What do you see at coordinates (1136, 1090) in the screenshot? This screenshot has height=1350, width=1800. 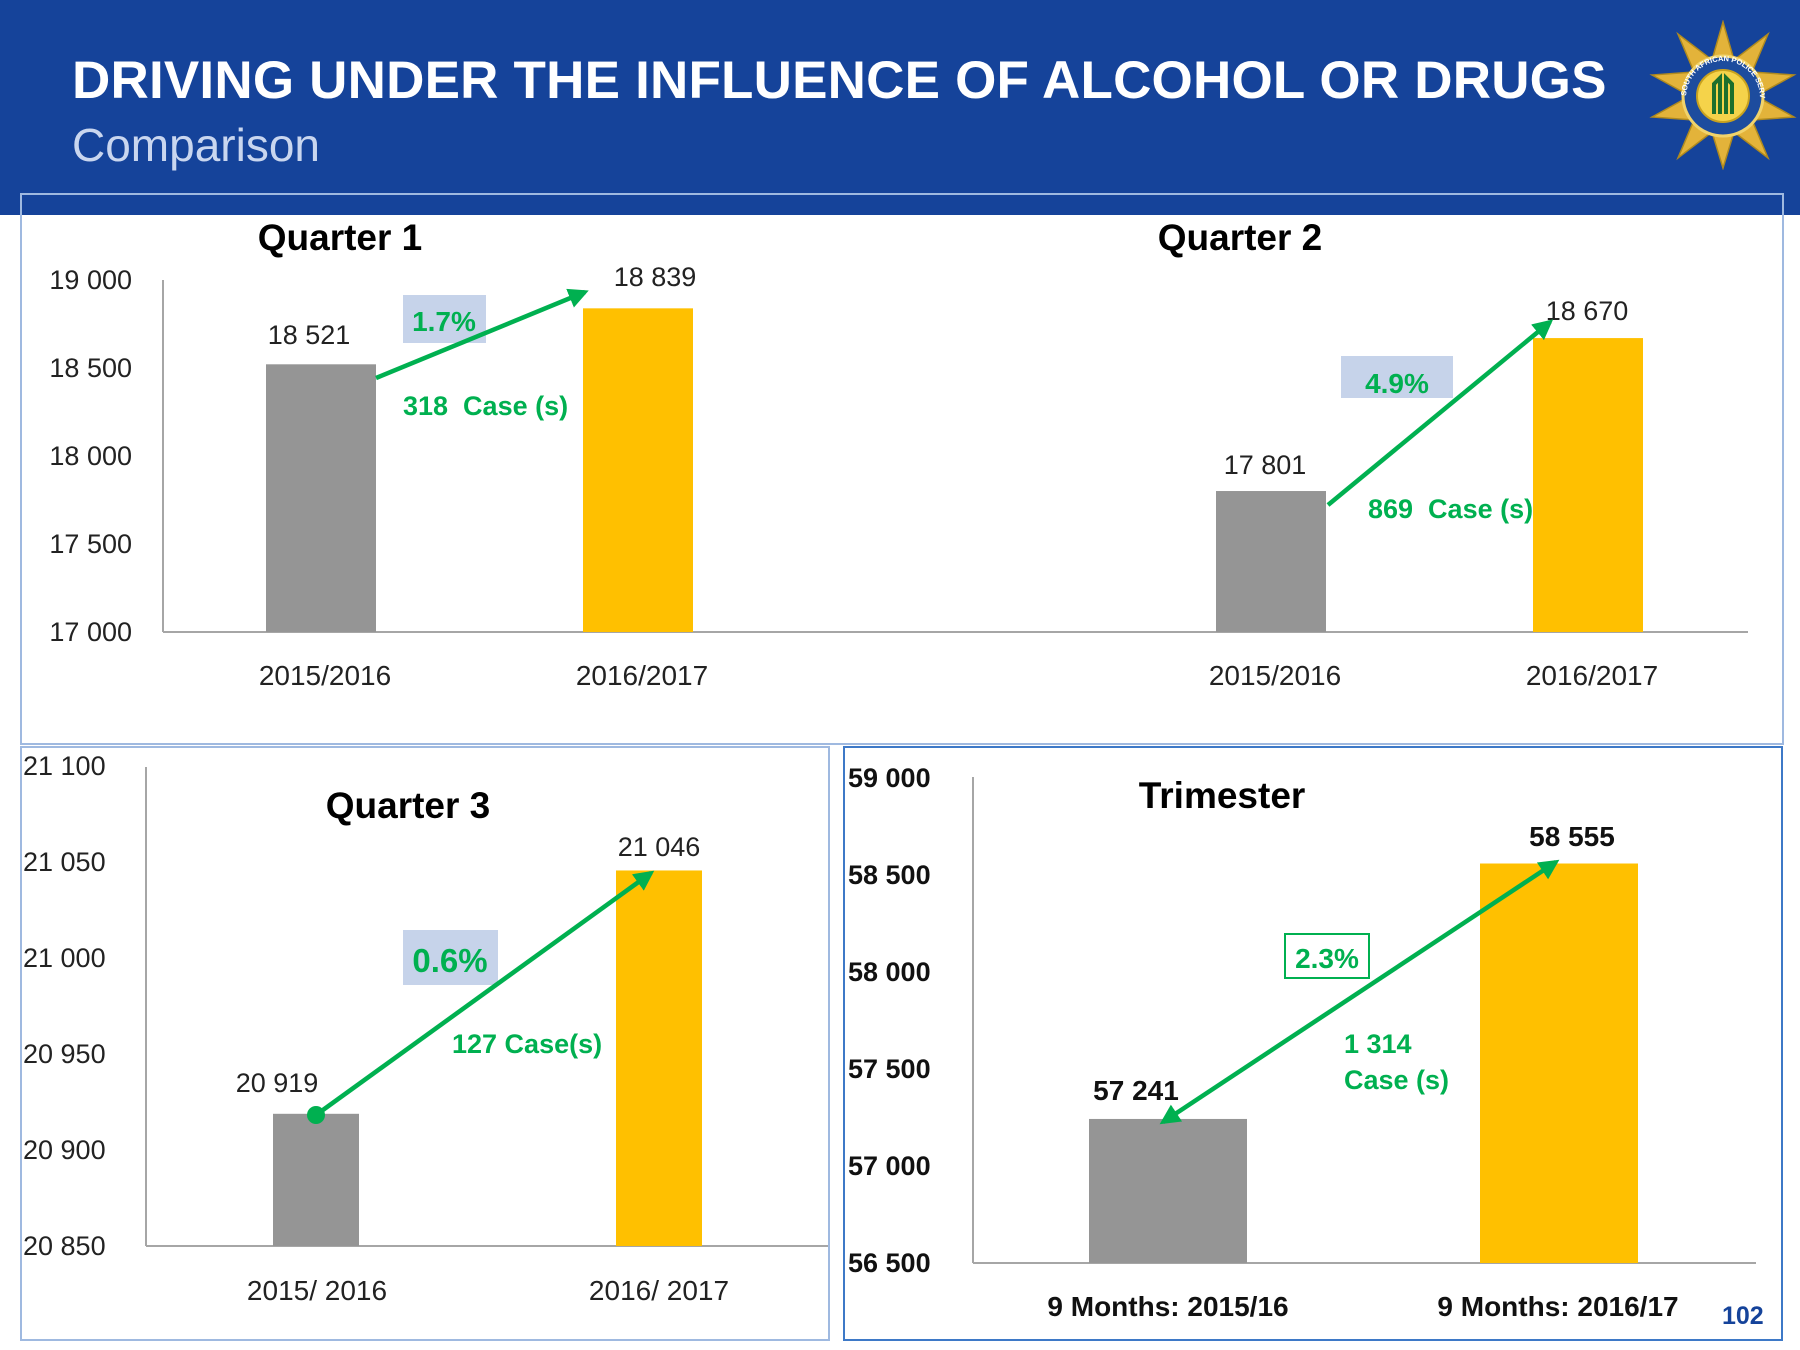 I see `value-label-trimester-2015-16: 57 241` at bounding box center [1136, 1090].